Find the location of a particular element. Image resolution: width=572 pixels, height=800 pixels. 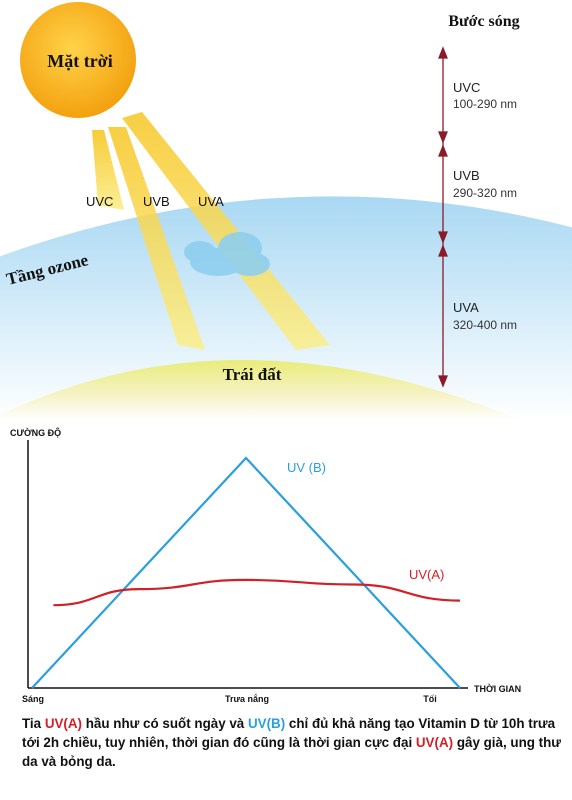

series-label-uva: UV(A) is located at coordinates (426, 574).